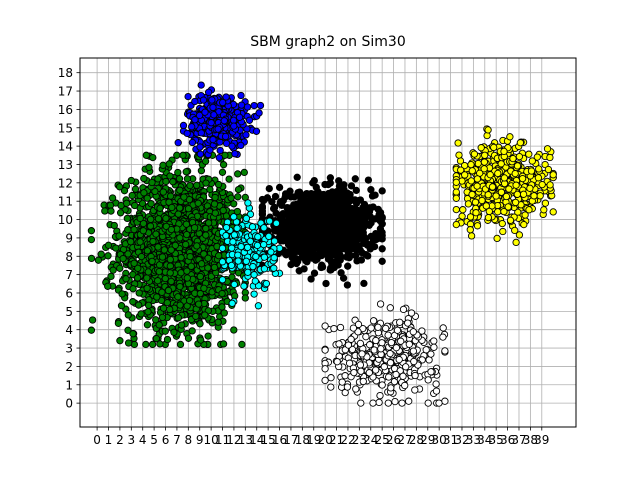  I want to click on x-tick-label: 9, so click(200, 440).